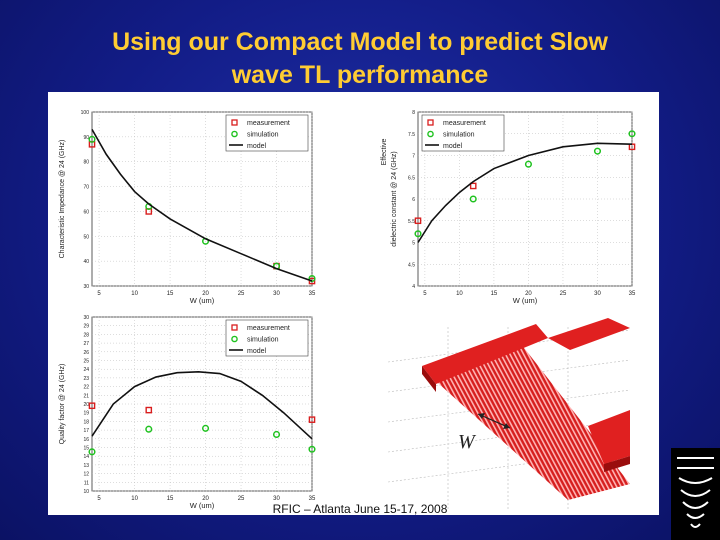  Describe the element at coordinates (86, 237) in the screenshot. I see `y-tick-label: 50` at that location.